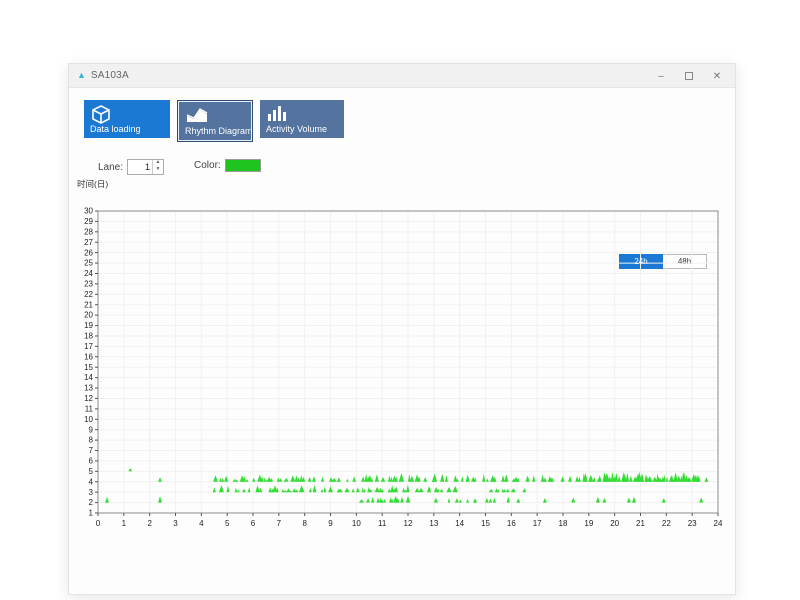 This screenshot has height=600, width=800. I want to click on x-tick-label: 1, so click(124, 523).